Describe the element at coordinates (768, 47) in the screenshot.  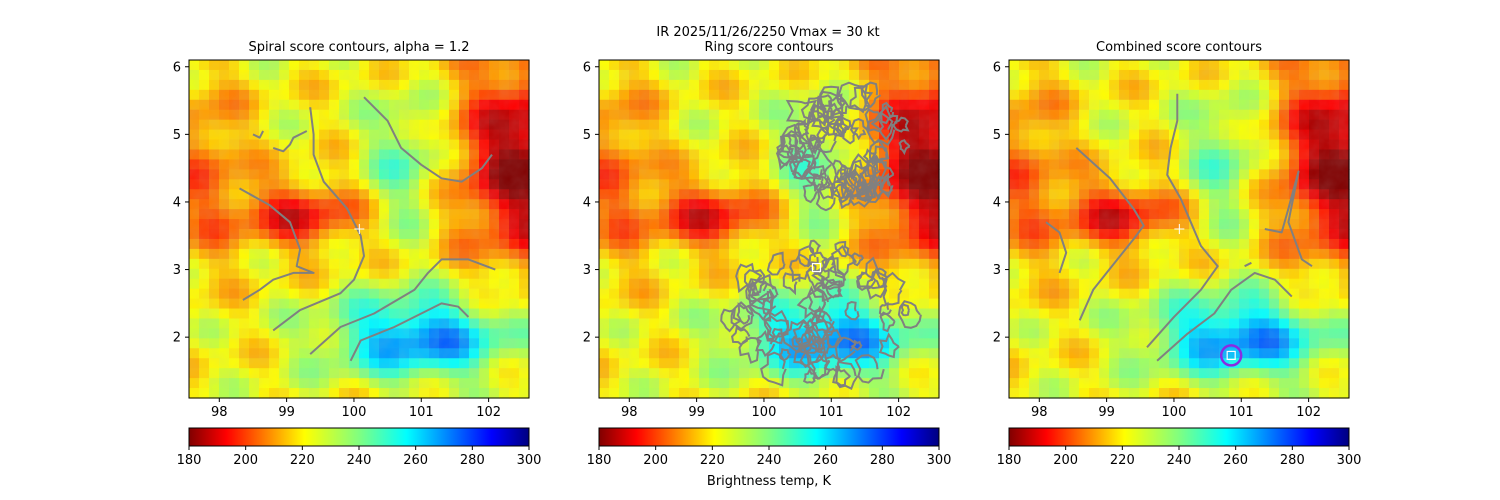
I see `panel-title: Ring score contours` at that location.